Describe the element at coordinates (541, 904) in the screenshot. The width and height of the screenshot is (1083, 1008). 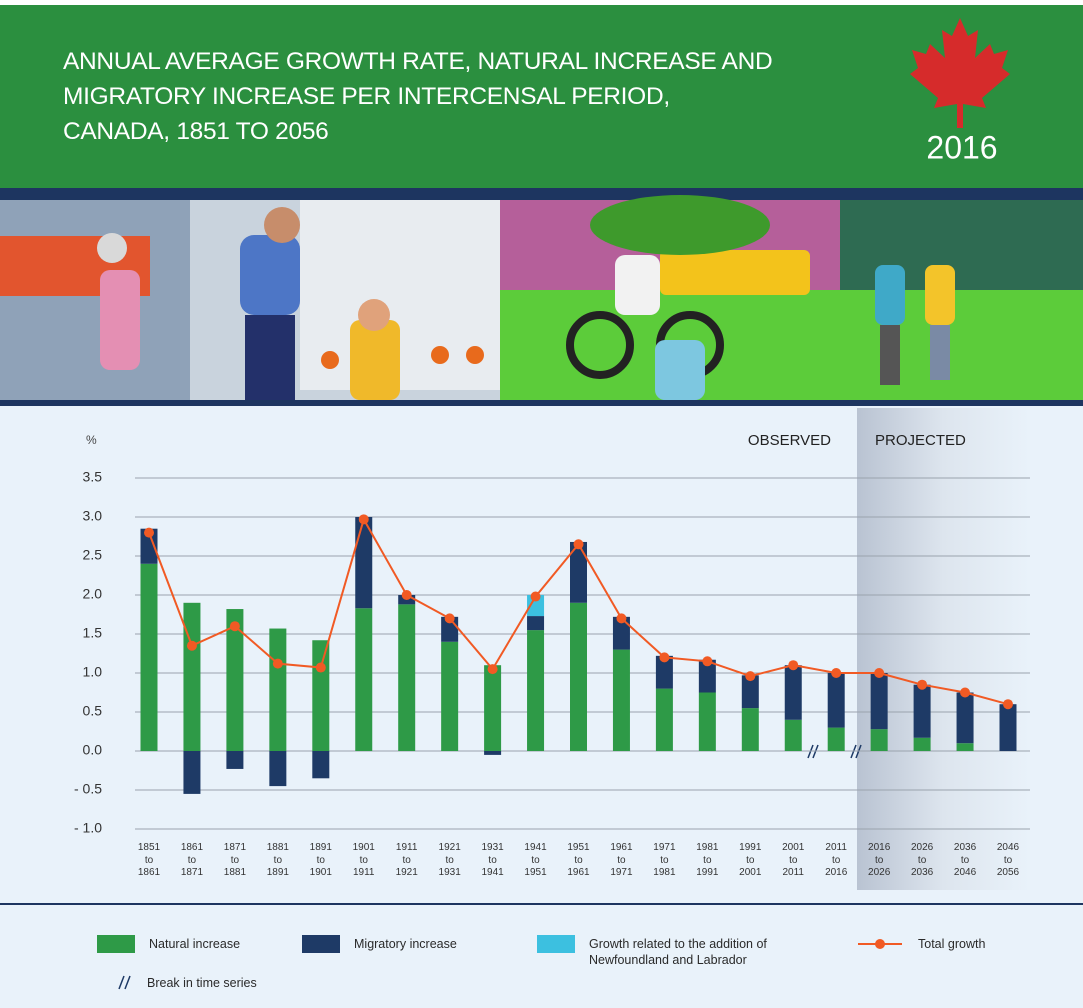
I see `legend-rule` at that location.